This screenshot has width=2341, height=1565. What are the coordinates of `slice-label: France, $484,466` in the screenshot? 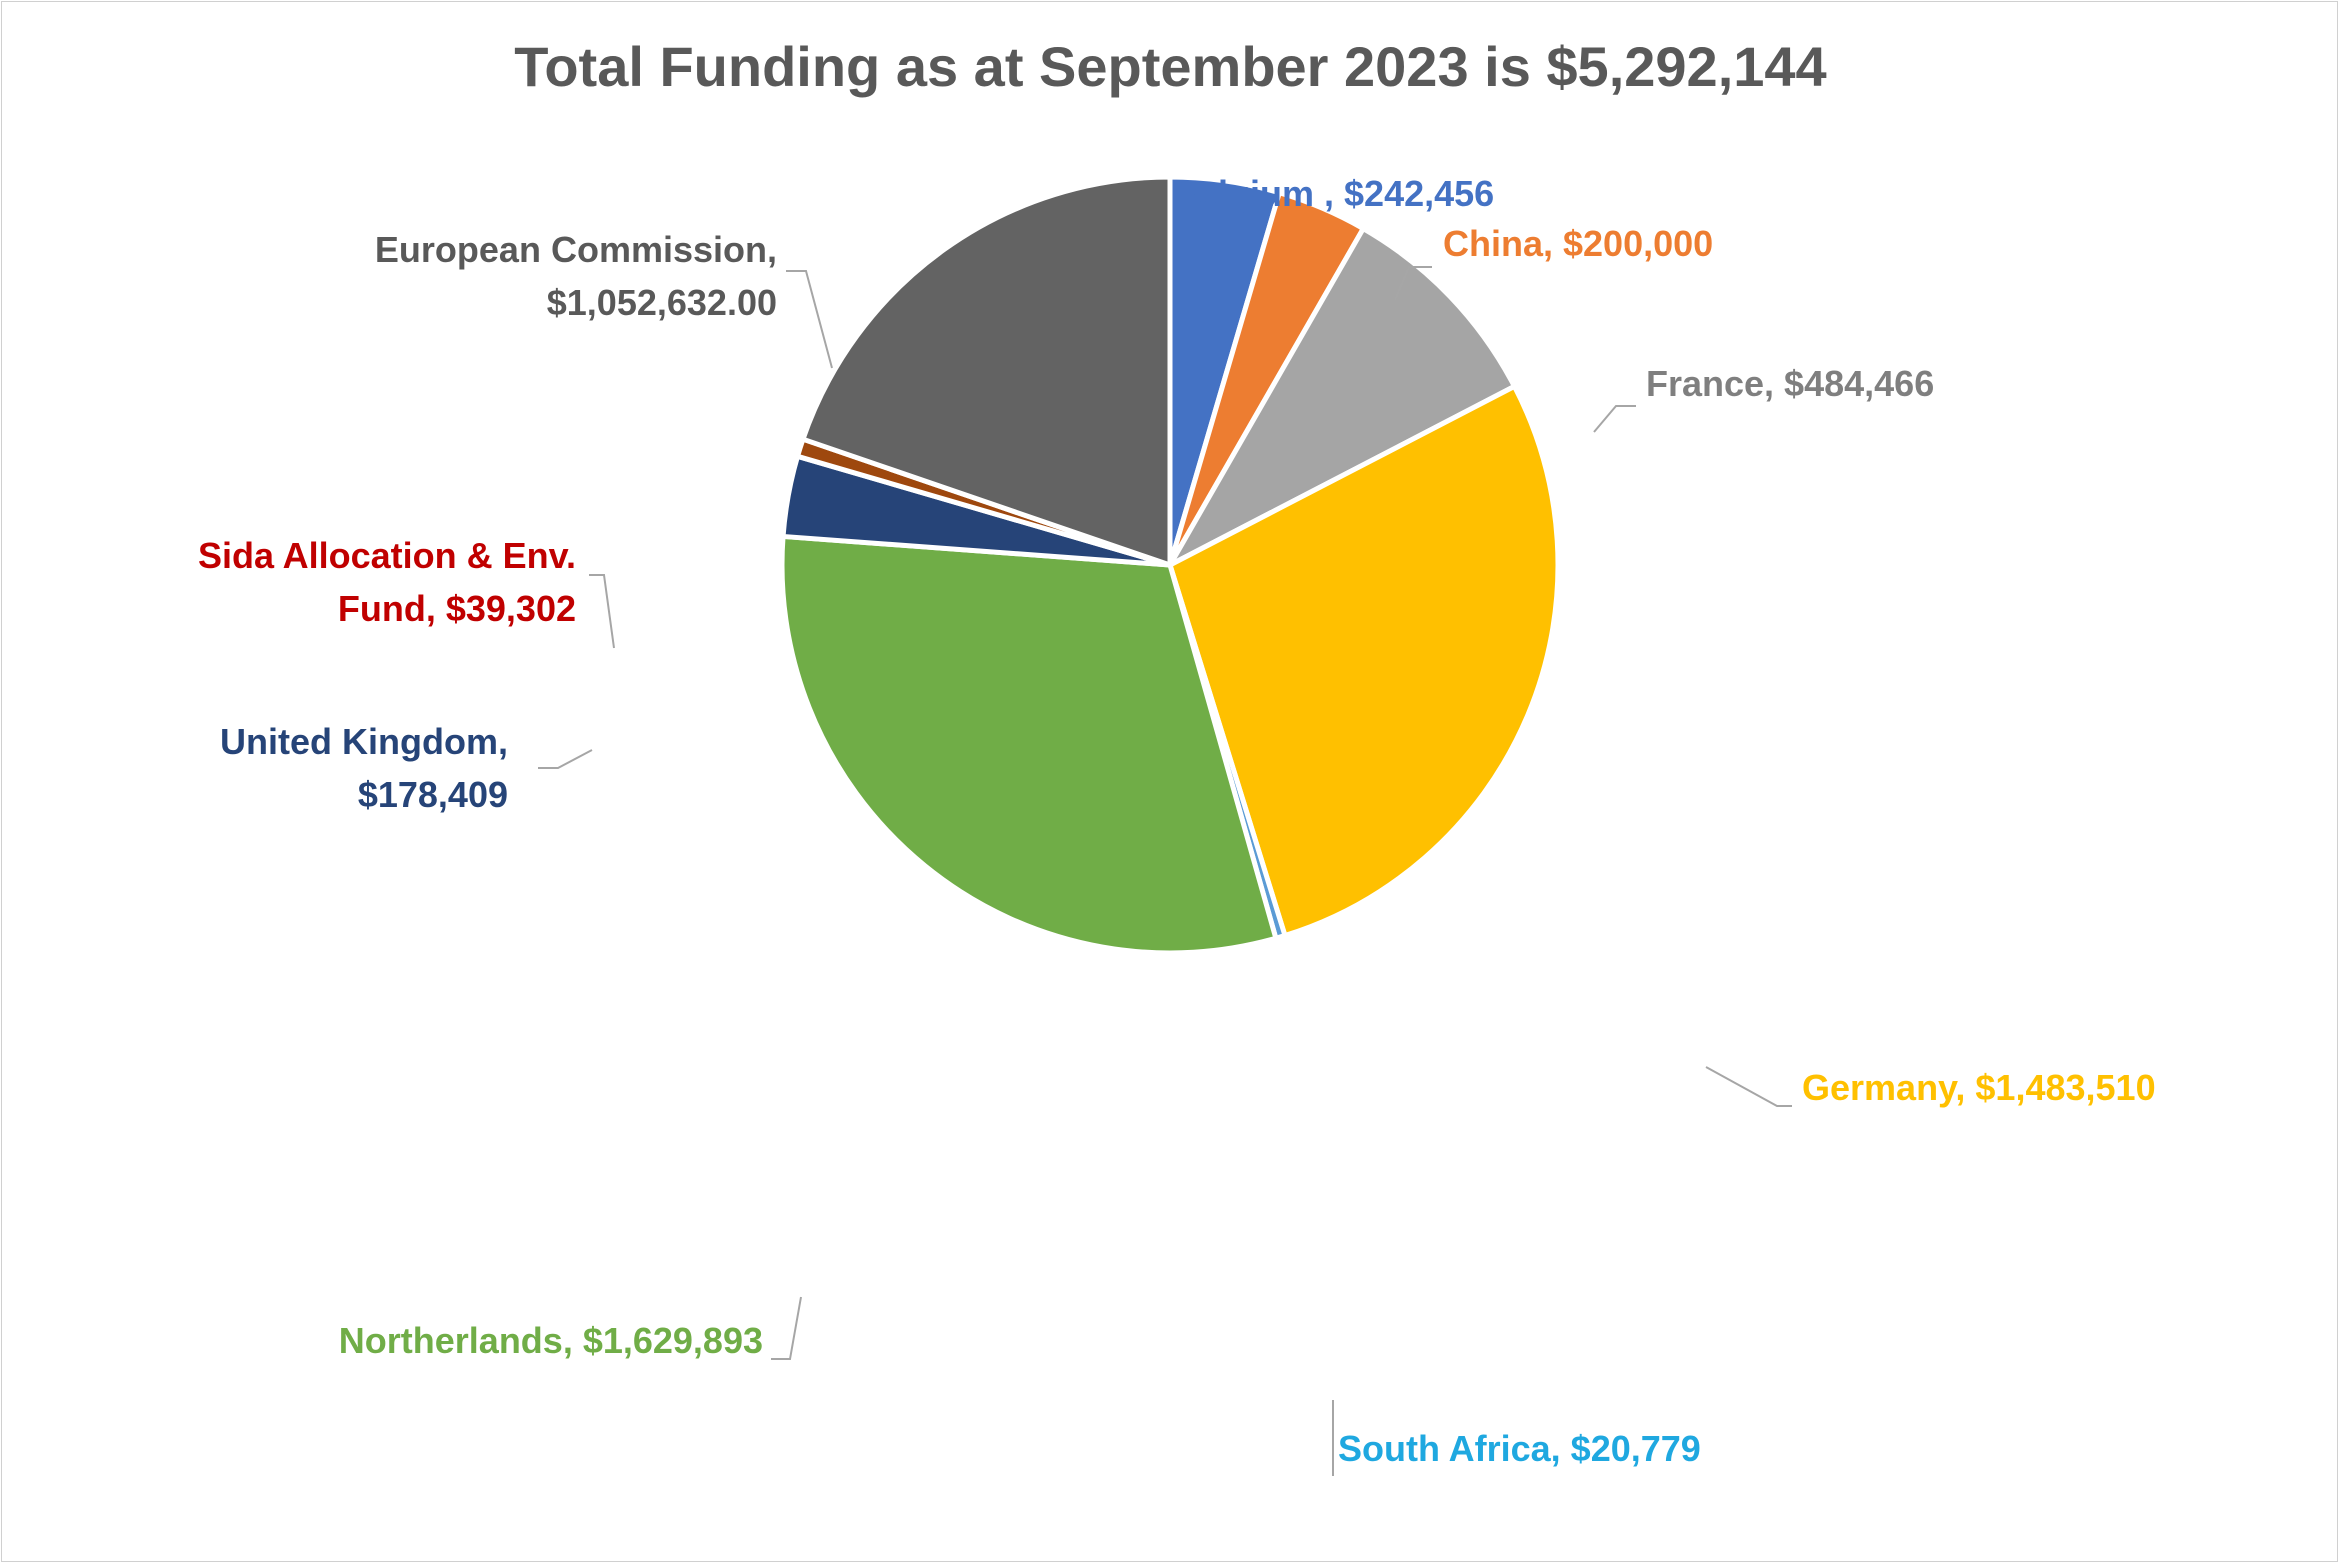 It's located at (1790, 383).